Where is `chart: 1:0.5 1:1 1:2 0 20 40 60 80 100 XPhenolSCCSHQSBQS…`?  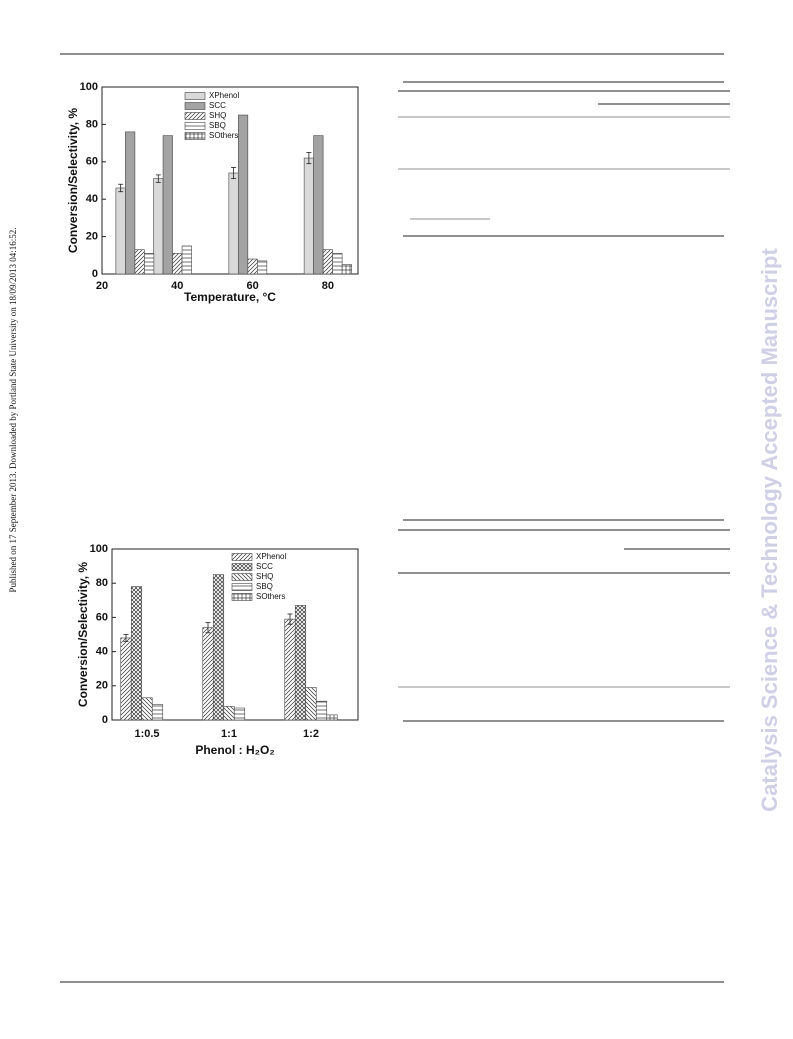
chart: 1:0.5 1:1 1:2 0 20 40 60 80 100 XPhenolSCCSHQSBQS… is located at coordinates (217, 650).